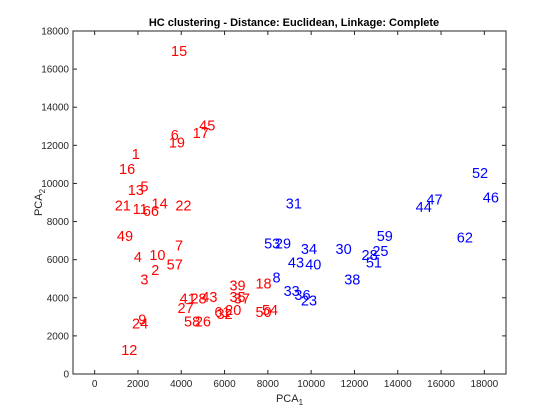 This screenshot has width=560, height=420. Describe the element at coordinates (268, 384) in the screenshot. I see `x-tick-label: 8000` at that location.